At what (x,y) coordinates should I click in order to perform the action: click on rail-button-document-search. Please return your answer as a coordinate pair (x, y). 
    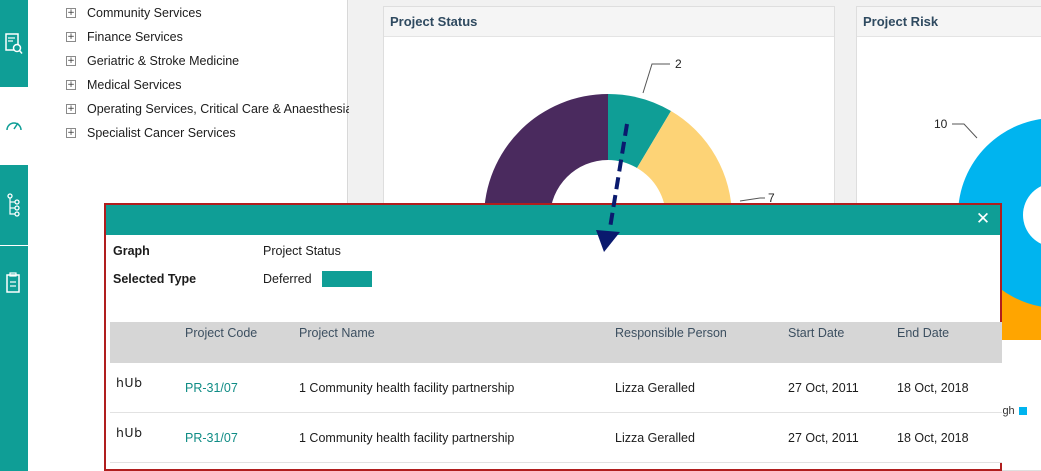
    Looking at the image, I should click on (14, 43).